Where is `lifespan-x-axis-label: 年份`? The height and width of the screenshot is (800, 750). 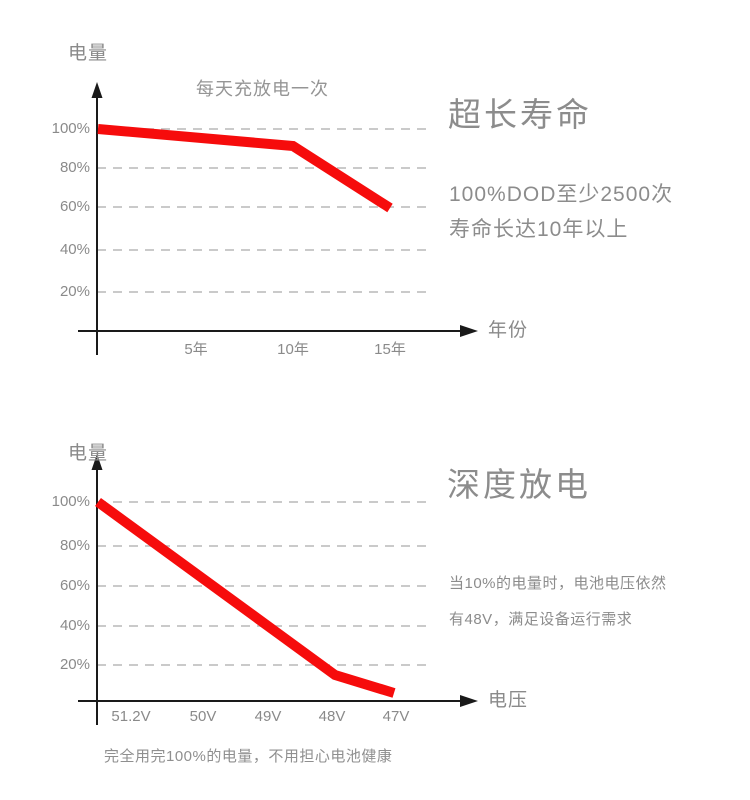
lifespan-x-axis-label: 年份 is located at coordinates (508, 330).